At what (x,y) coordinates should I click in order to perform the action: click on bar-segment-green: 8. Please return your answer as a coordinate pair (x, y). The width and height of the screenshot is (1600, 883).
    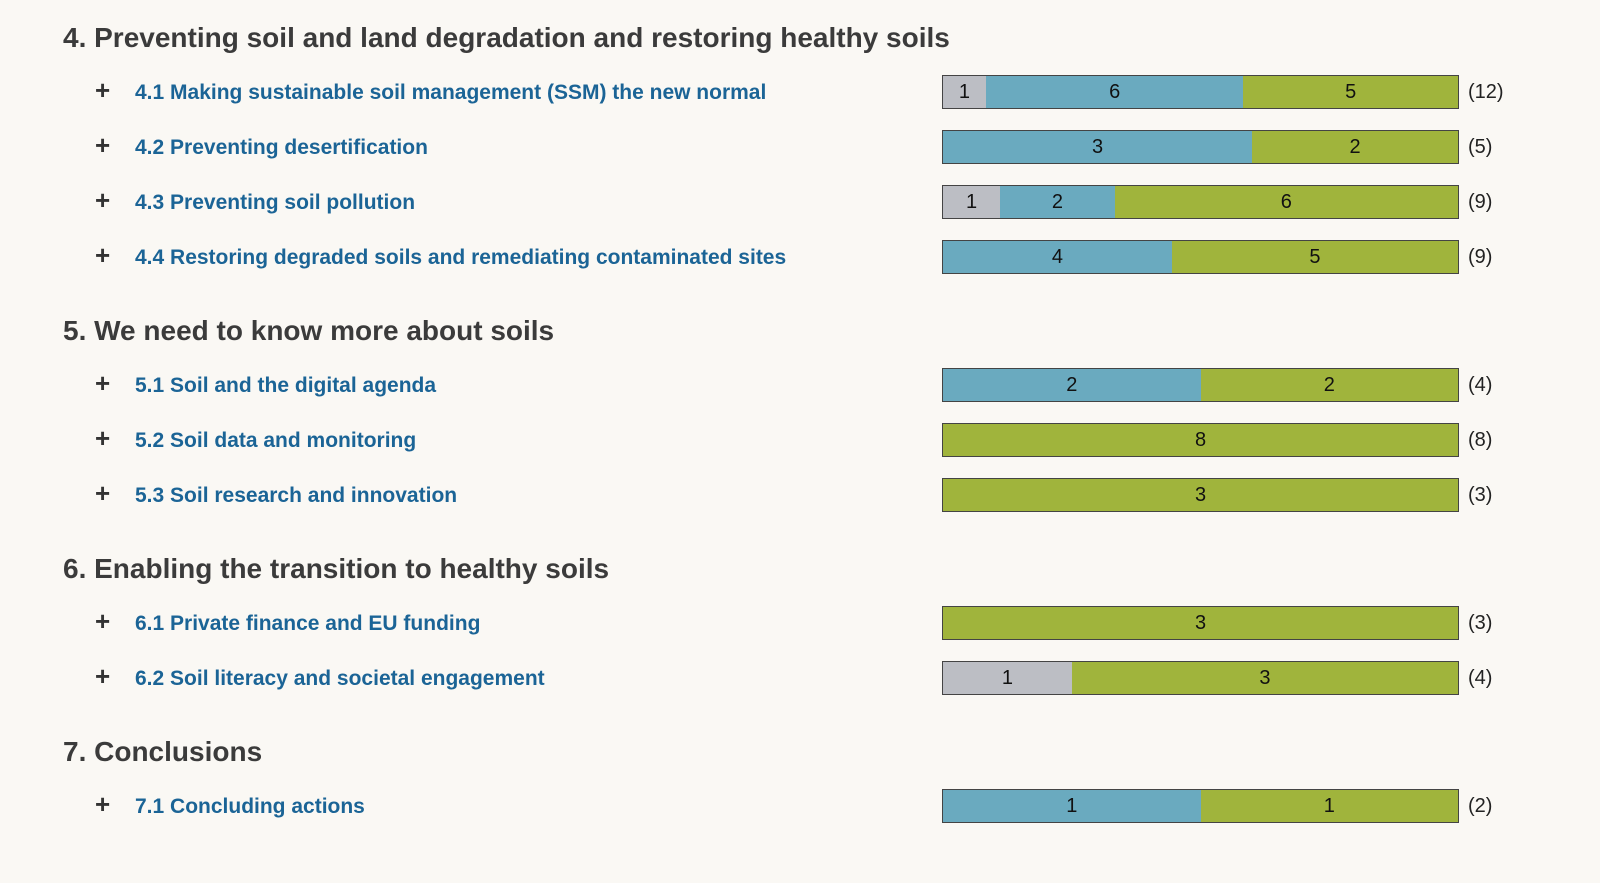
    Looking at the image, I should click on (1200, 440).